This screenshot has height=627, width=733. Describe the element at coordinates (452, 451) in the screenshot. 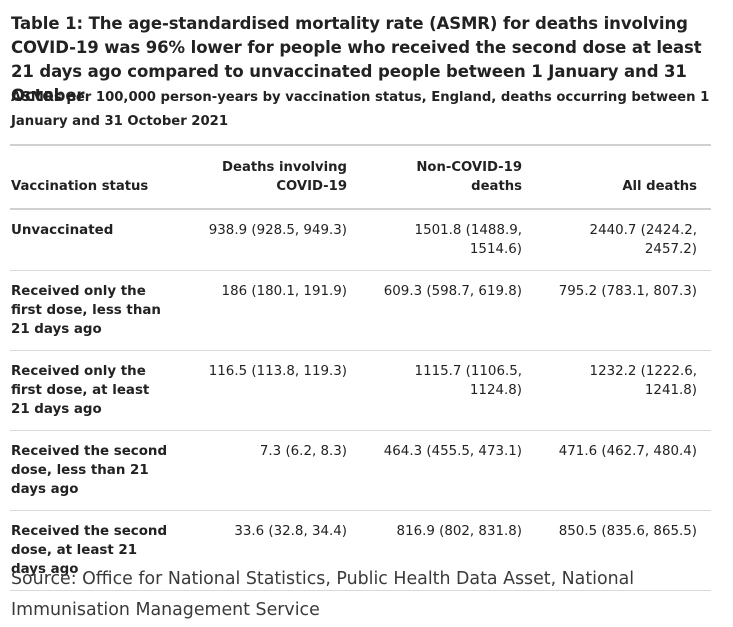

I see `cell-non-covid-deaths: 464.3 (455.5, 473.1)` at that location.